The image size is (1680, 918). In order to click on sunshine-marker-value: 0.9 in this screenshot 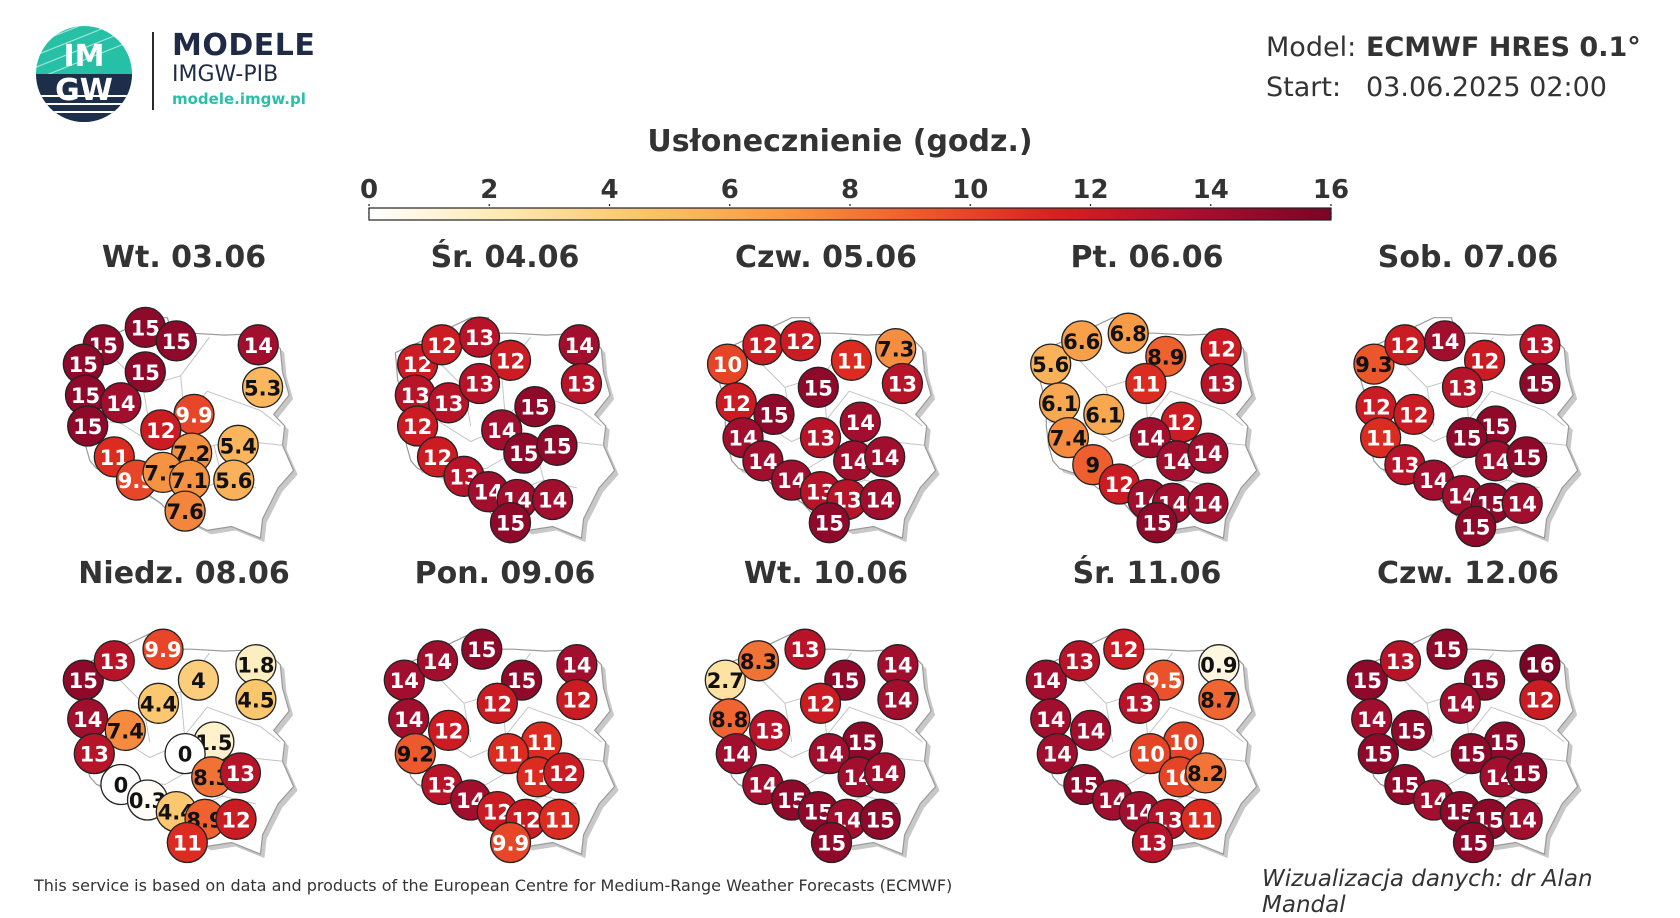, I will do `click(1218, 666)`.